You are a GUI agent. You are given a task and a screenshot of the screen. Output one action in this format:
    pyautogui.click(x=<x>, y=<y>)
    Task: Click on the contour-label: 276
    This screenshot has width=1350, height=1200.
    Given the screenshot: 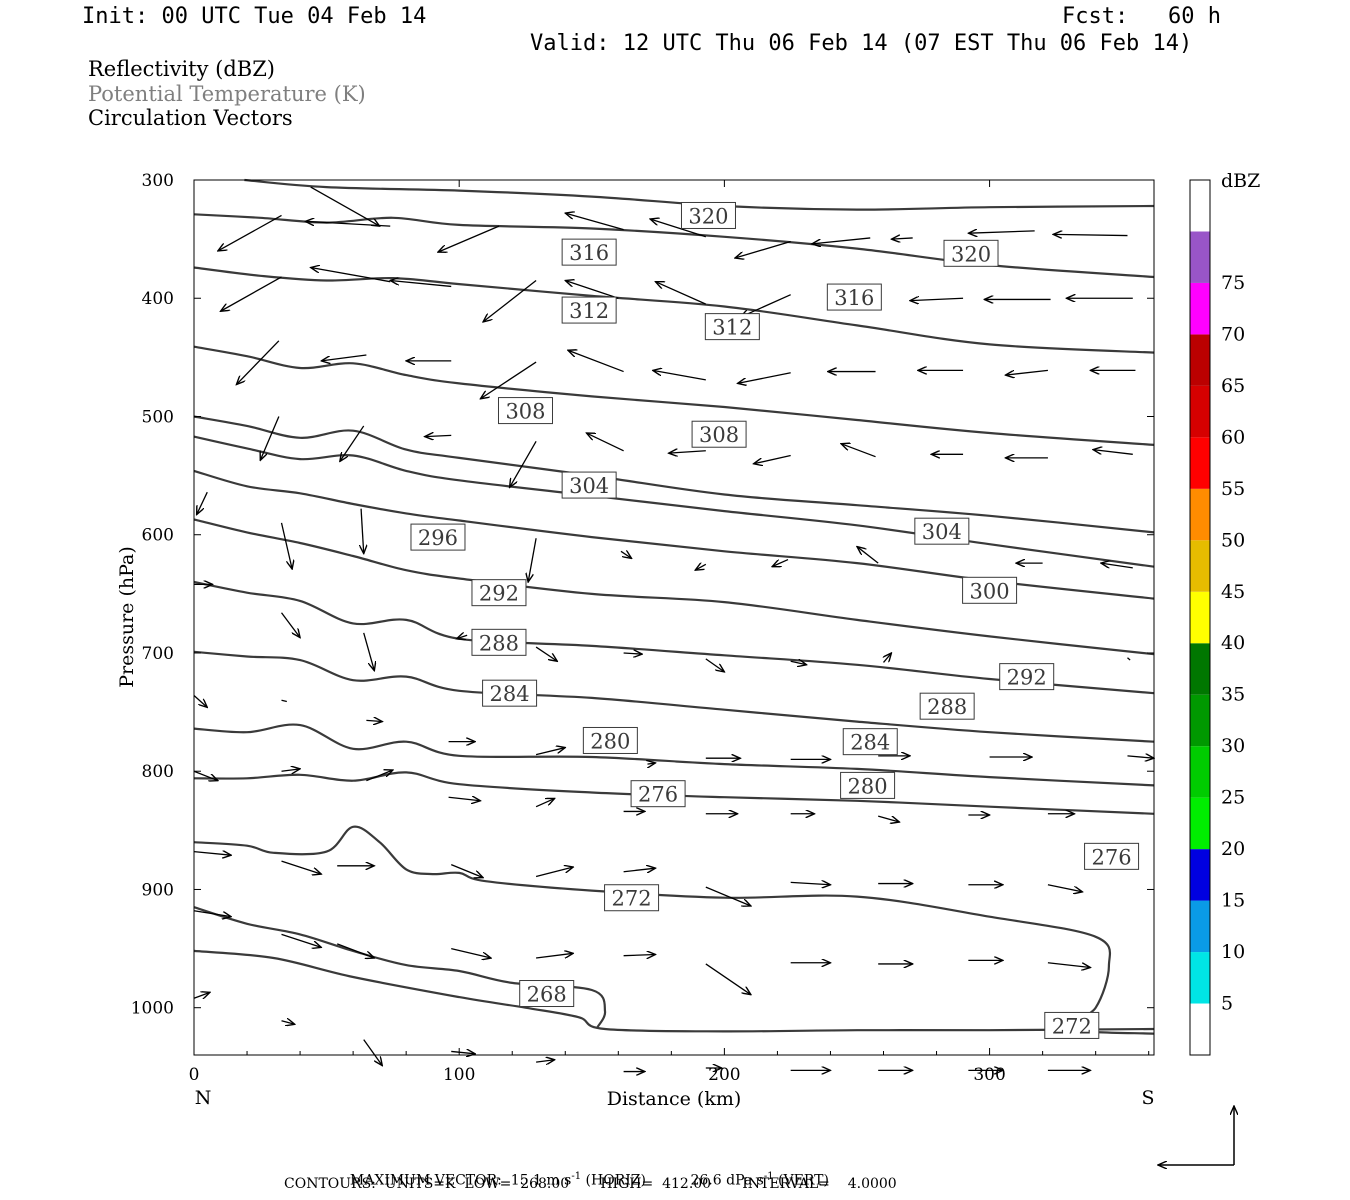 What is the action you would take?
    pyautogui.click(x=658, y=795)
    